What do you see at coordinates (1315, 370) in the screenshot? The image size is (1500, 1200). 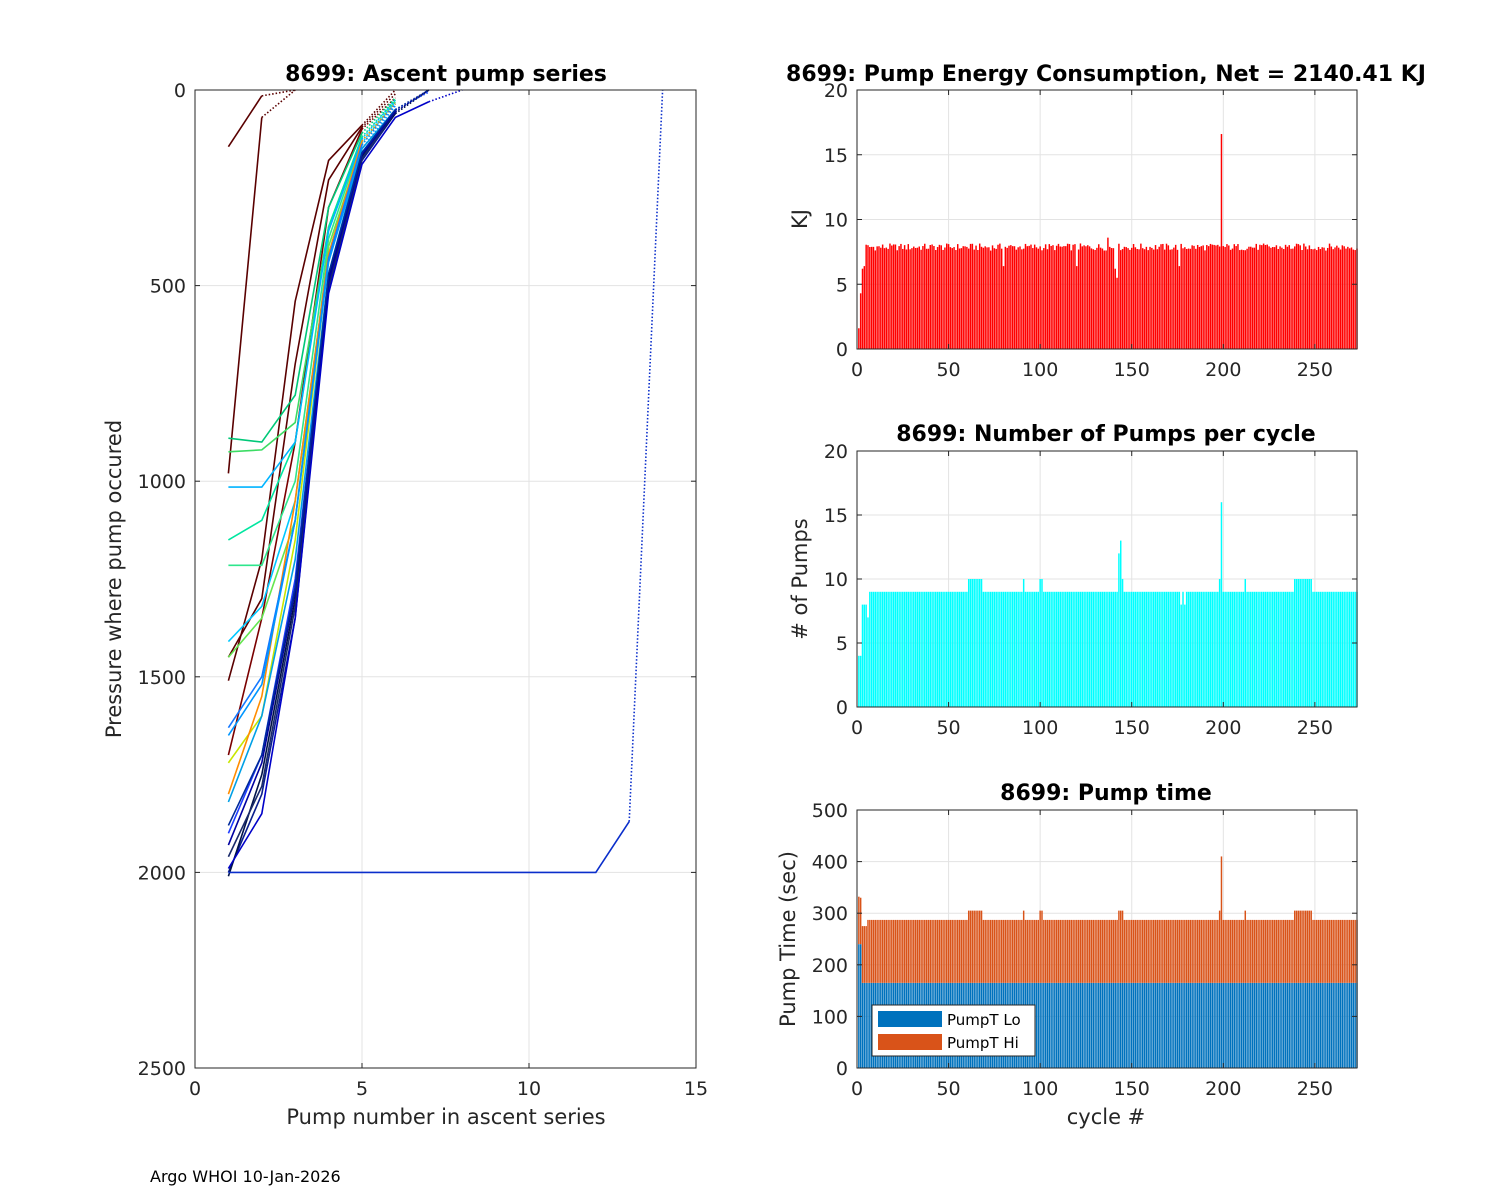 I see `energy-xtick-label: 250` at bounding box center [1315, 370].